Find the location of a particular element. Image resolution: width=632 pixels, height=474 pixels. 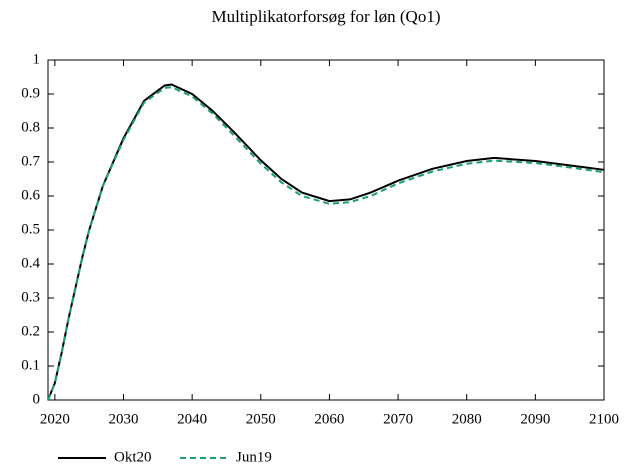

x-tick-label: 2040 is located at coordinates (192, 419).